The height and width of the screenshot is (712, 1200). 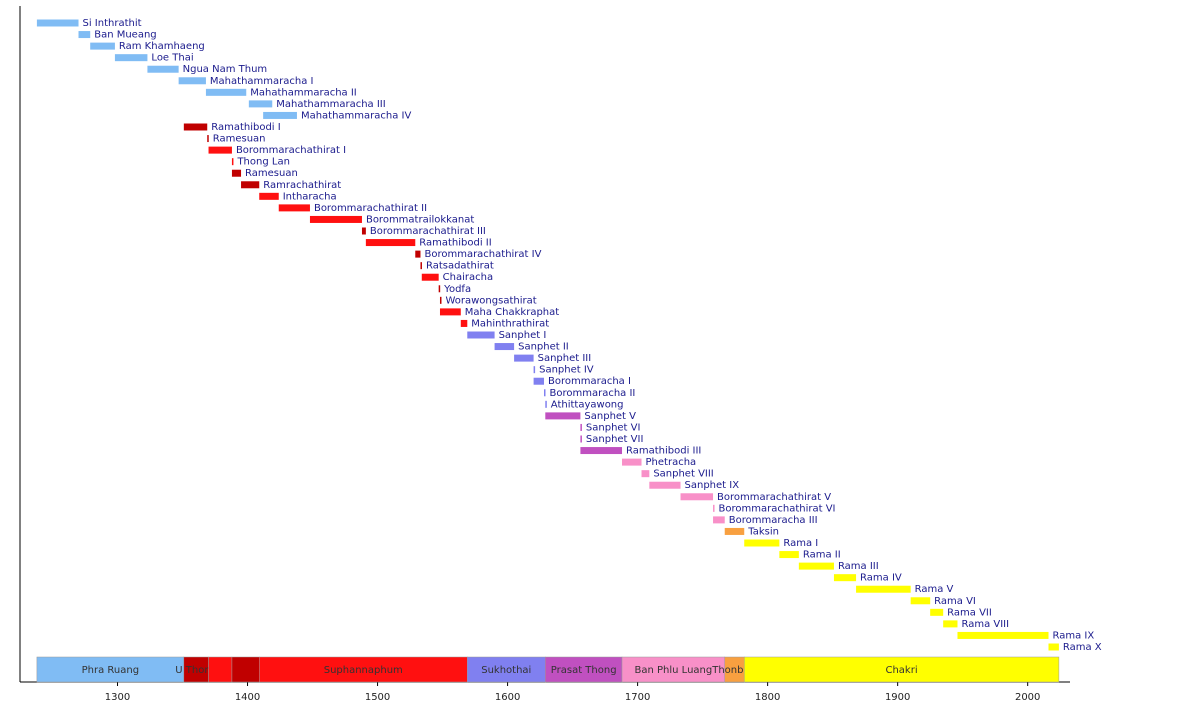 What do you see at coordinates (637, 697) in the screenshot?
I see `x-tick-label: 1700` at bounding box center [637, 697].